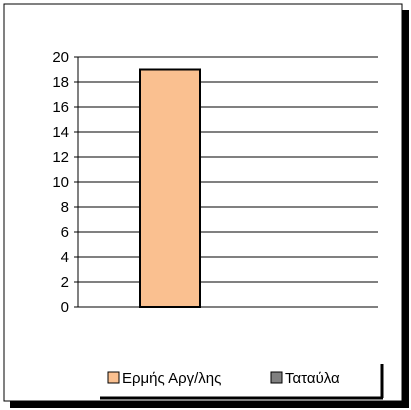  Describe the element at coordinates (60, 82) in the screenshot. I see `y-tick-label: 18` at that location.